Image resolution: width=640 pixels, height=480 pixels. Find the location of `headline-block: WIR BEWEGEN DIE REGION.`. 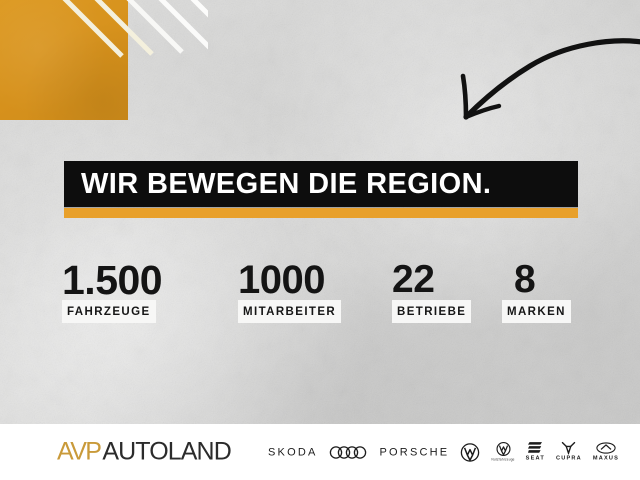

headline-block: WIR BEWEGEN DIE REGION. is located at coordinates (321, 189).